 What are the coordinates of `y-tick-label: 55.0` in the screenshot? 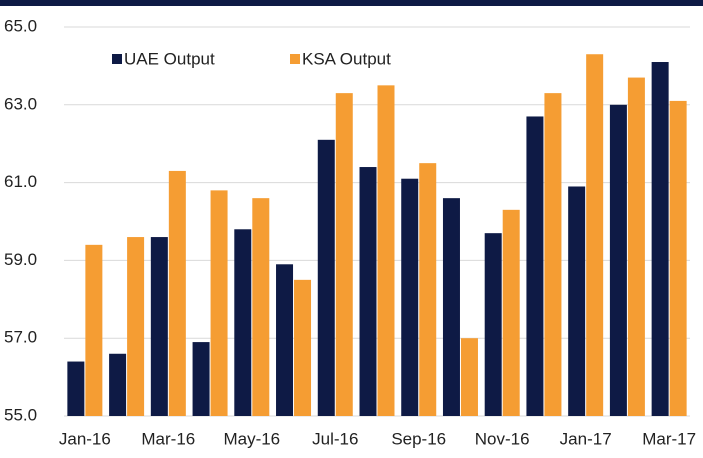 It's located at (20, 414).